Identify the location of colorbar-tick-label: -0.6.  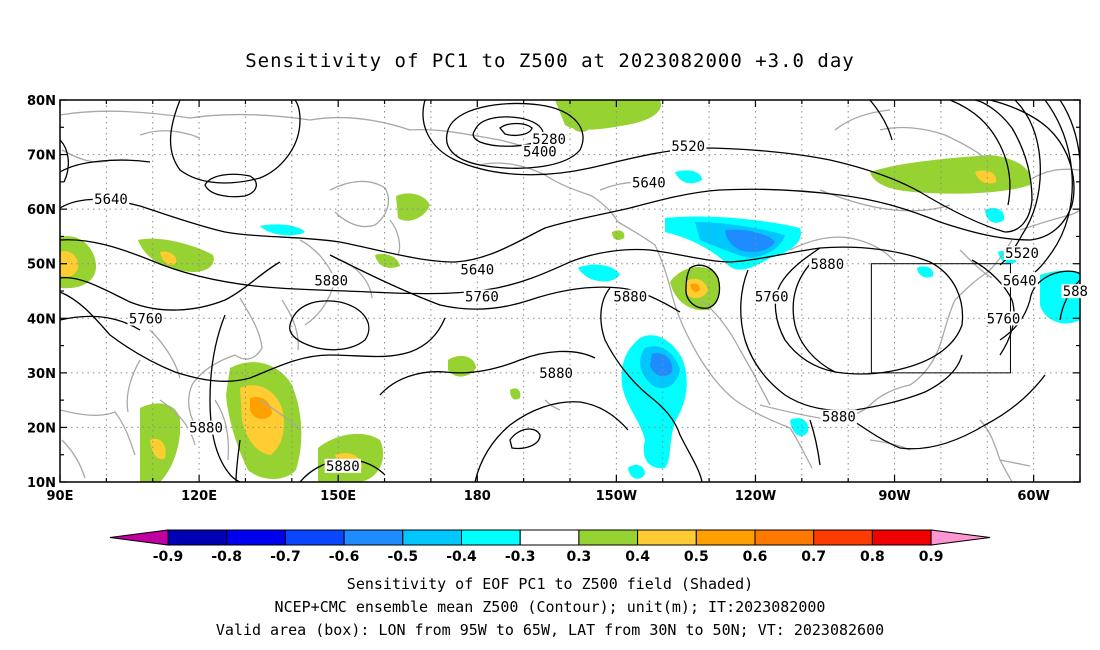
(344, 557).